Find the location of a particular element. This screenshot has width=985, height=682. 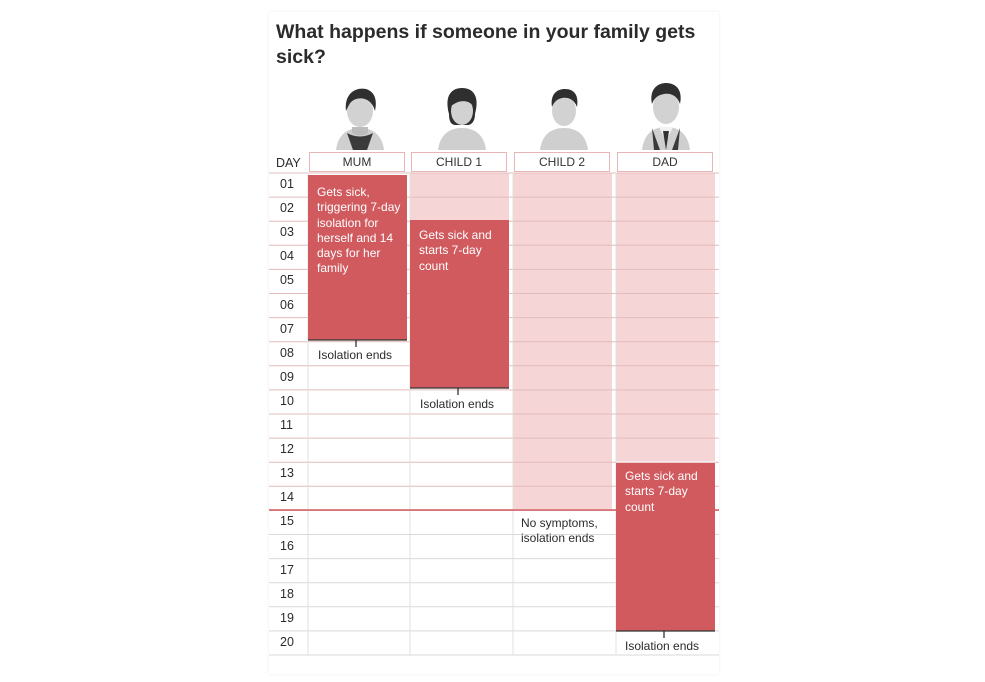

dad-isolation-ends: Isolation ends is located at coordinates (662, 646).